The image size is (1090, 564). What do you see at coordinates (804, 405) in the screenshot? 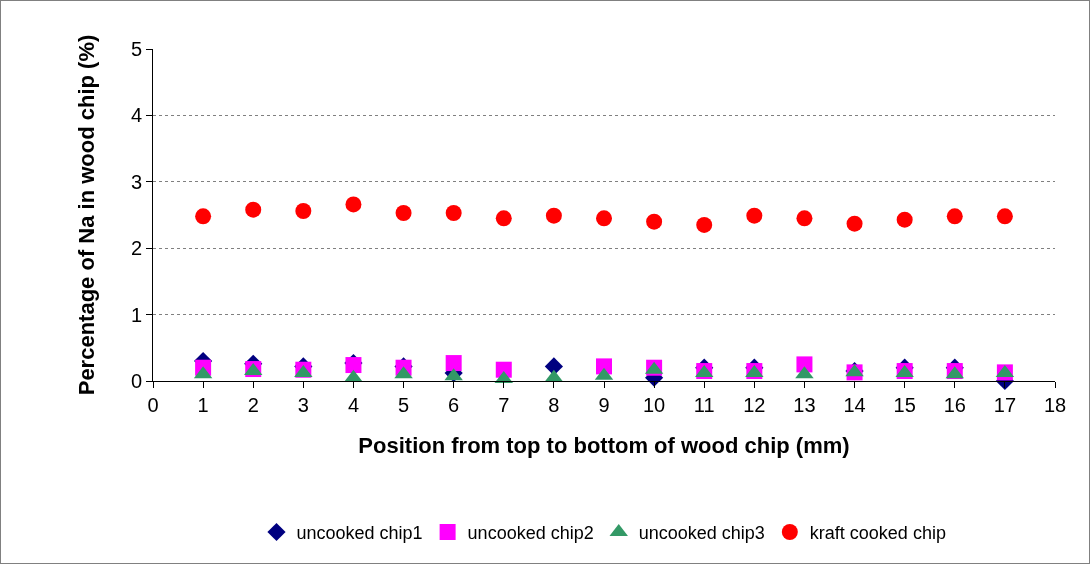
I see `x-tick-label: 13` at bounding box center [804, 405].